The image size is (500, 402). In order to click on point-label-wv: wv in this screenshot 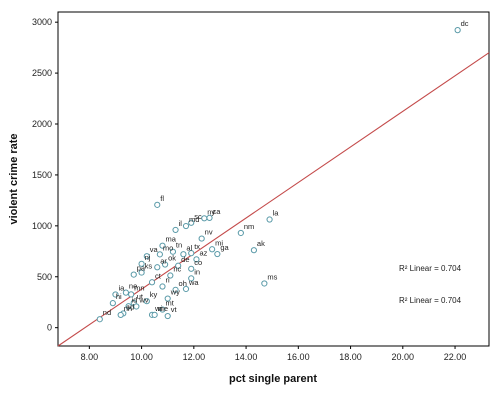, I will do `click(143, 299)`.